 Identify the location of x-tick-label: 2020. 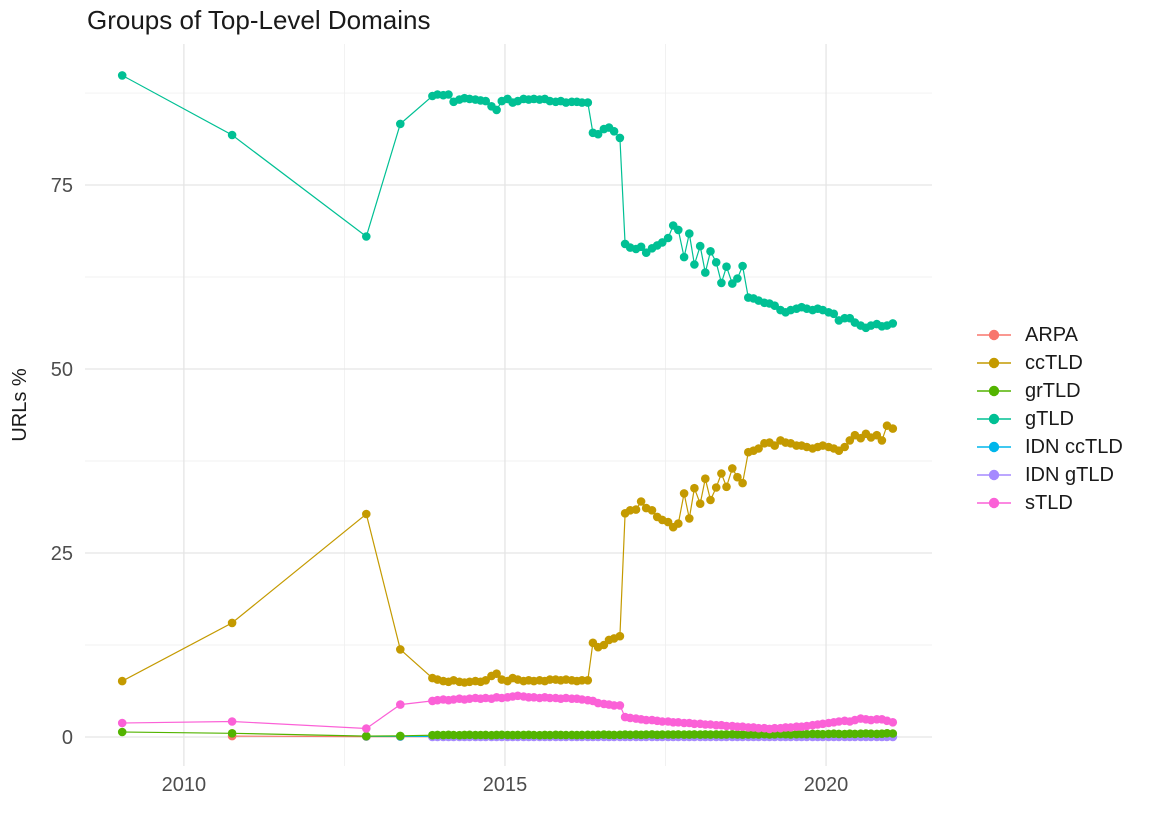
(826, 785).